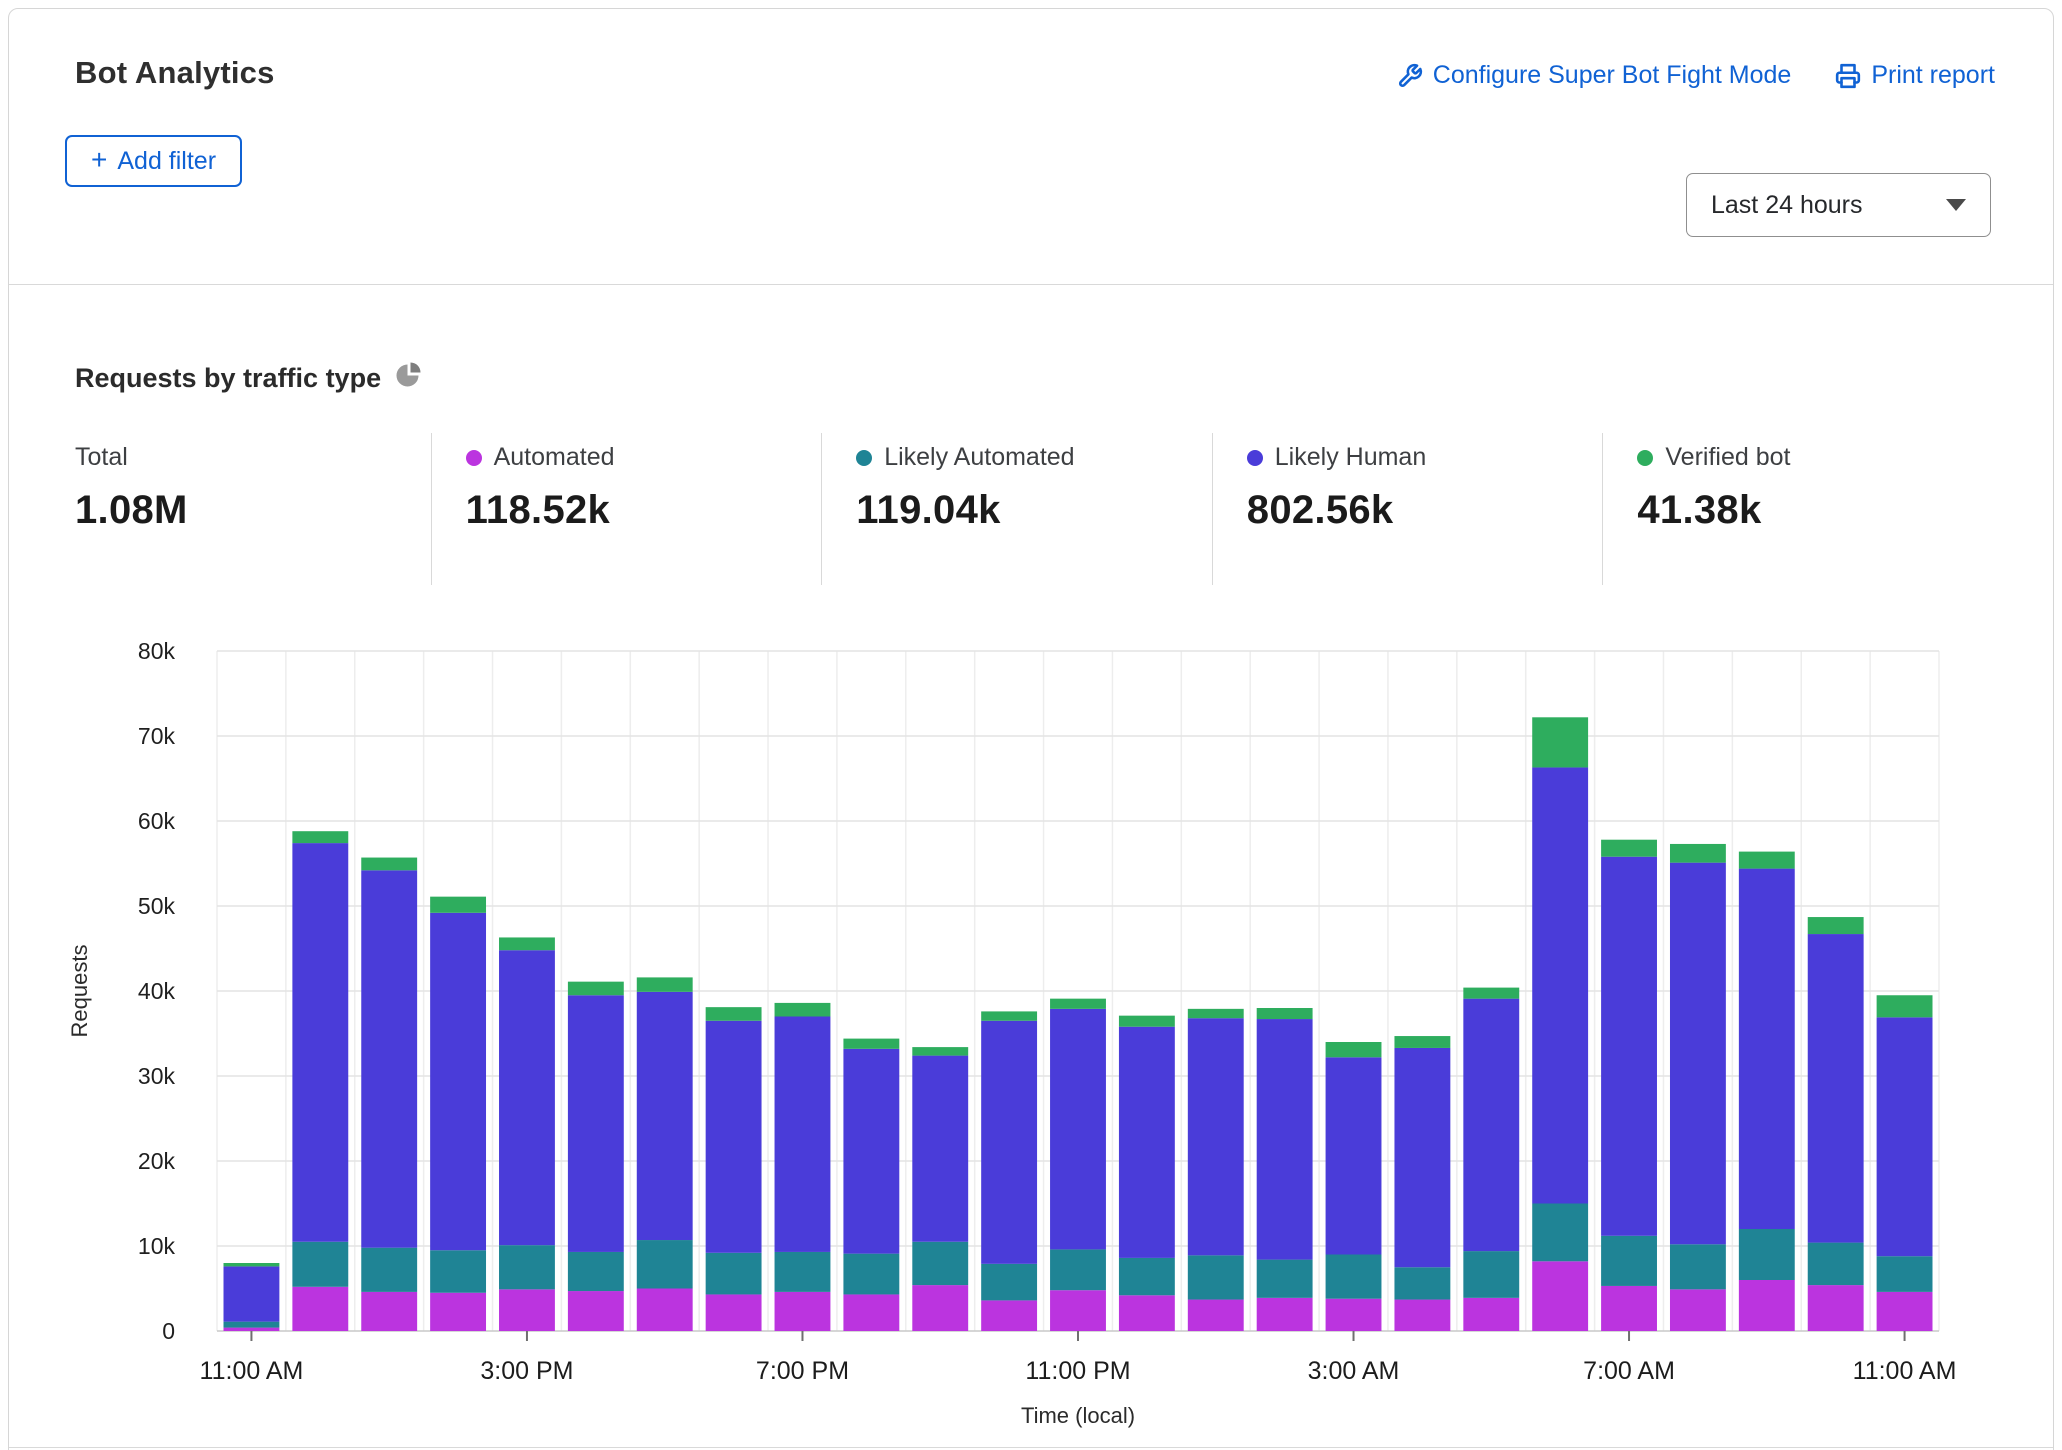 The width and height of the screenshot is (2062, 1450). I want to click on stat-verified-bot: Verified bot 41.38k, so click(1797, 509).